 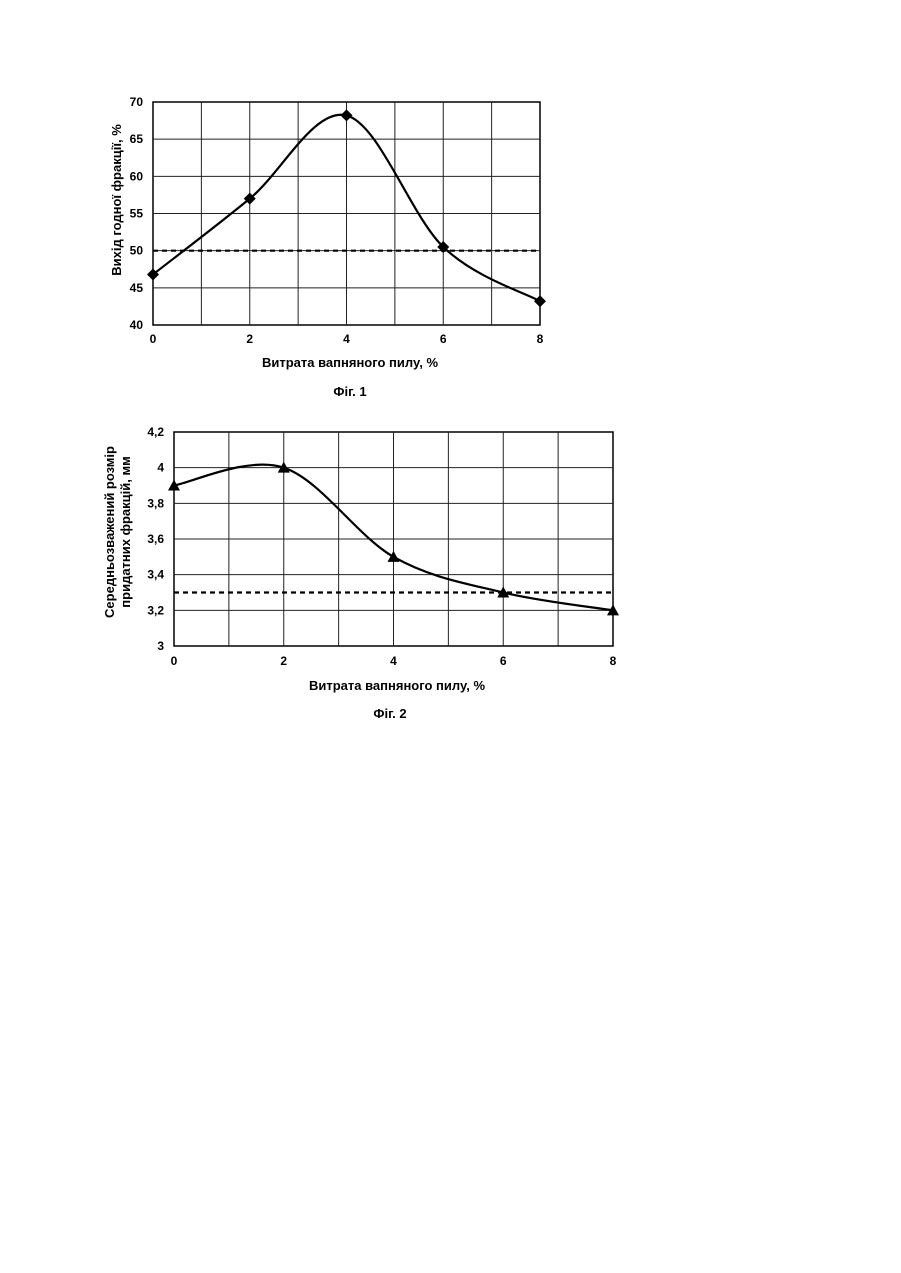 I want to click on y-tick-label: 4,2, so click(x=155, y=432).